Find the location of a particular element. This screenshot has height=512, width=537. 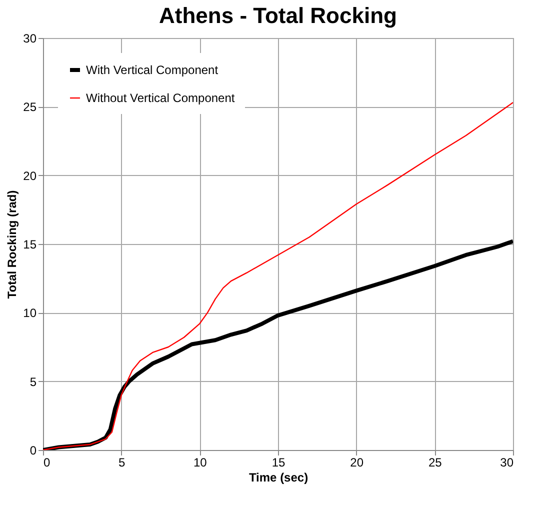

y-tick-label: 10 is located at coordinates (30, 313).